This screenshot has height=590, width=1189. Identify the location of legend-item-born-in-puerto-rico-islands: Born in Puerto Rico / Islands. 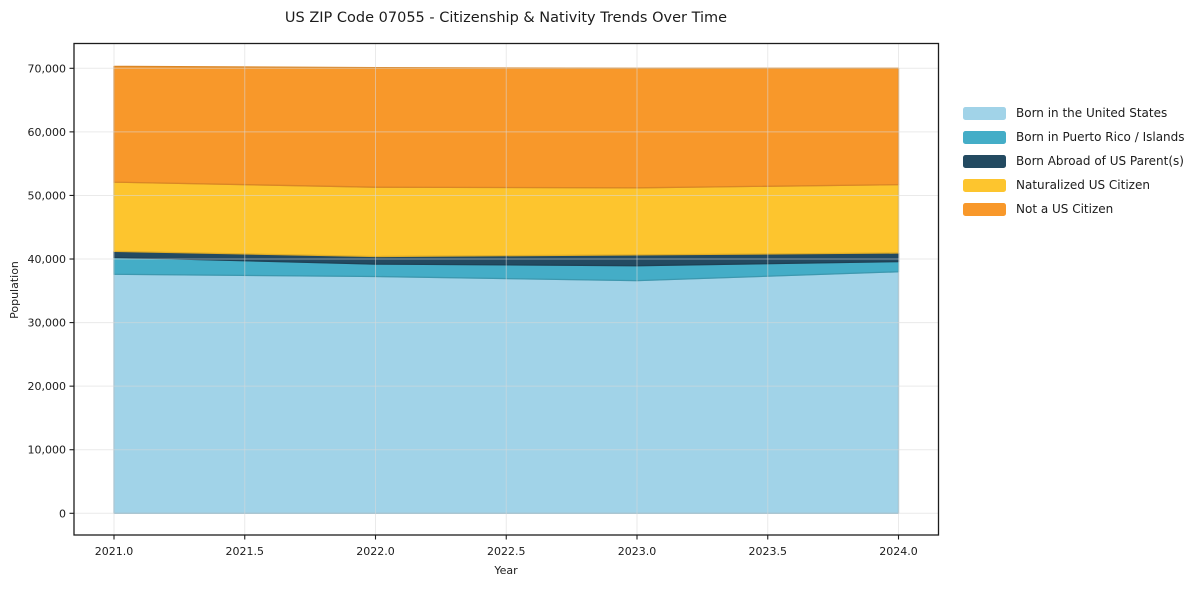
(1074, 137).